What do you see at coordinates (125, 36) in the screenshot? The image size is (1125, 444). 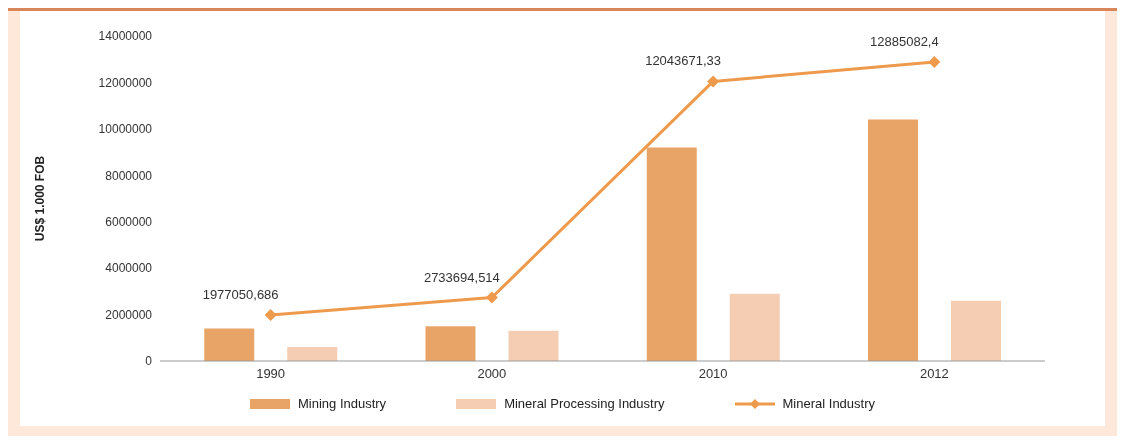 I see `y-tick-label: 14000000` at bounding box center [125, 36].